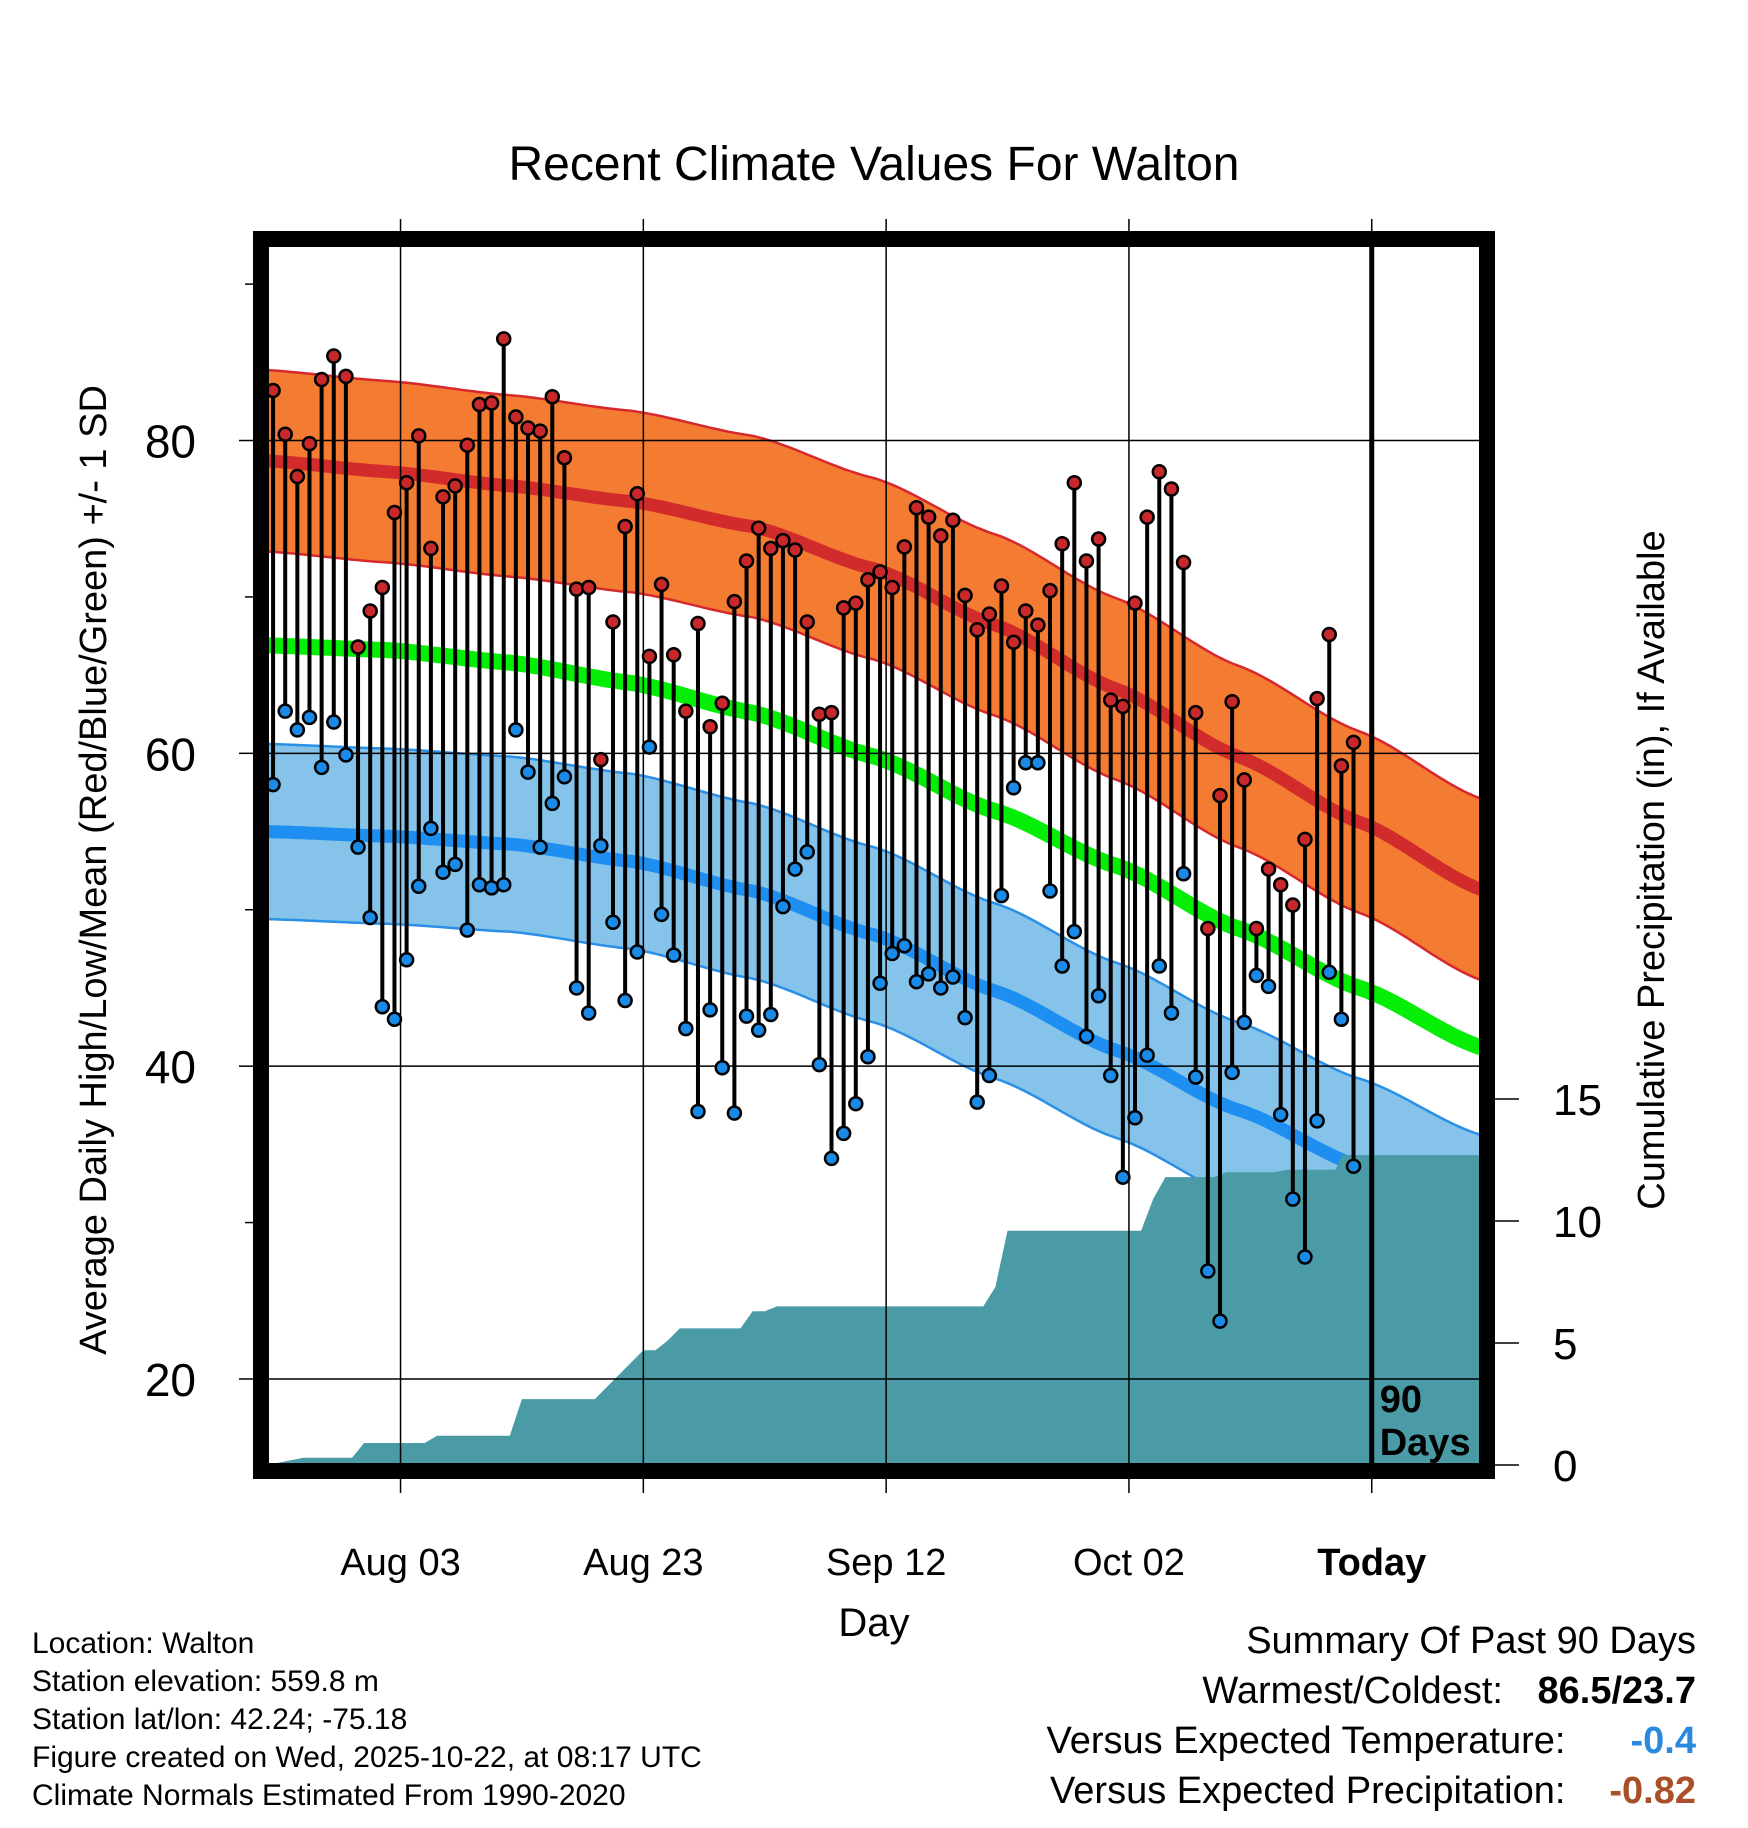  I want to click on summary-temp-row: Versus Expected Temperature: -0.4, so click(1371, 1741).